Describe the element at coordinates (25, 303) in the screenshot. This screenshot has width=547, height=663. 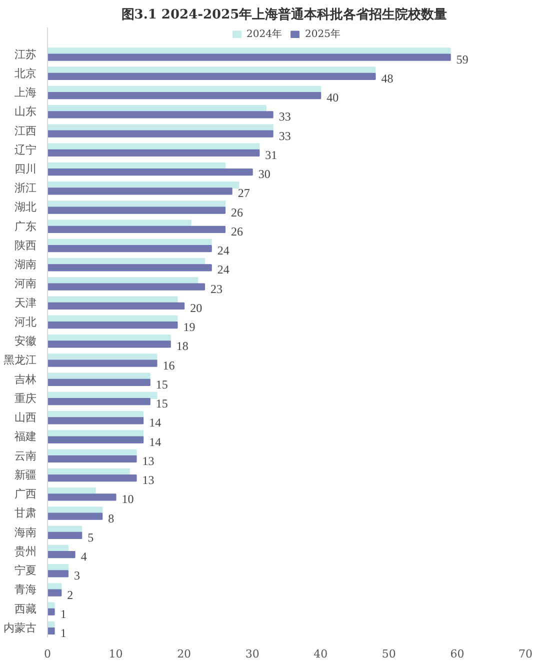
I see `y-tick-label: 天津` at that location.